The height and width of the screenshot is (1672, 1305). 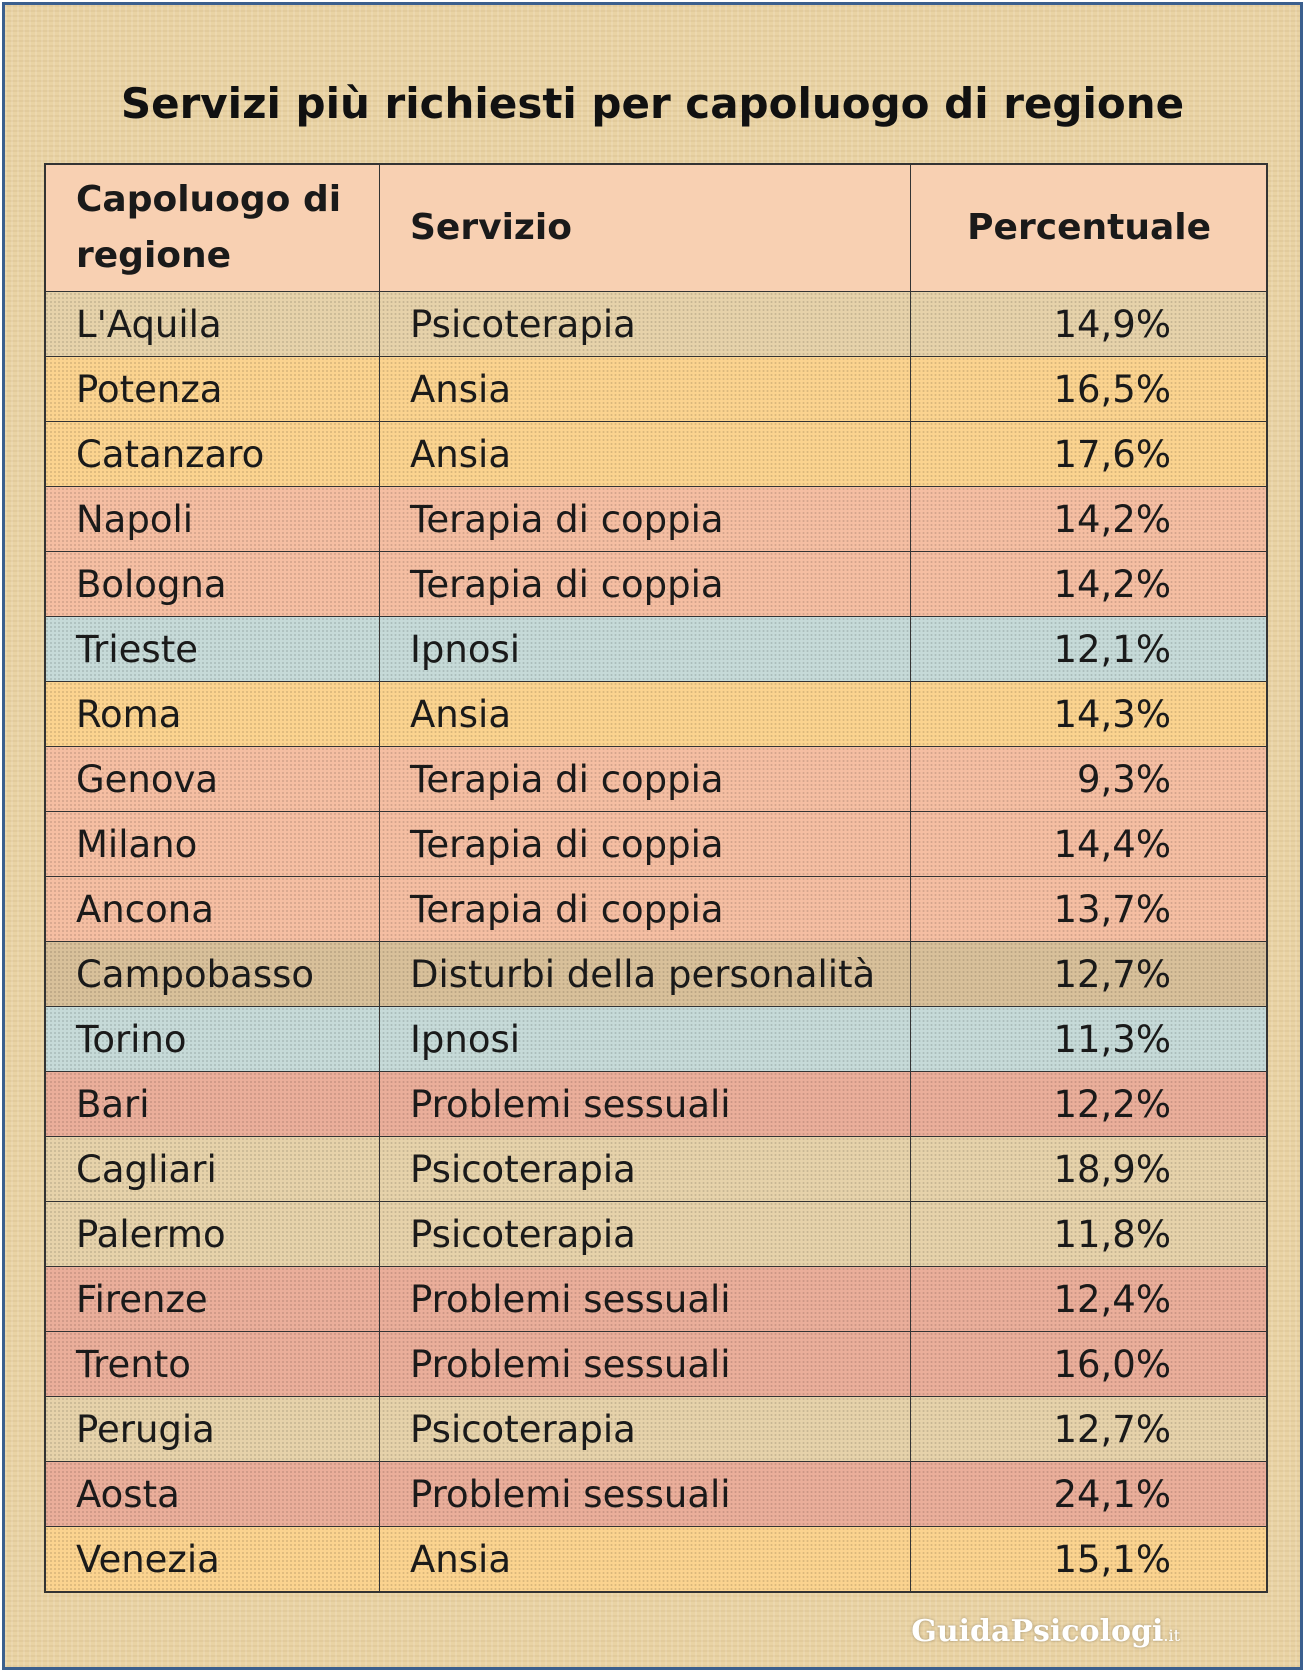 What do you see at coordinates (212, 389) in the screenshot?
I see `table-cell: Potenza` at bounding box center [212, 389].